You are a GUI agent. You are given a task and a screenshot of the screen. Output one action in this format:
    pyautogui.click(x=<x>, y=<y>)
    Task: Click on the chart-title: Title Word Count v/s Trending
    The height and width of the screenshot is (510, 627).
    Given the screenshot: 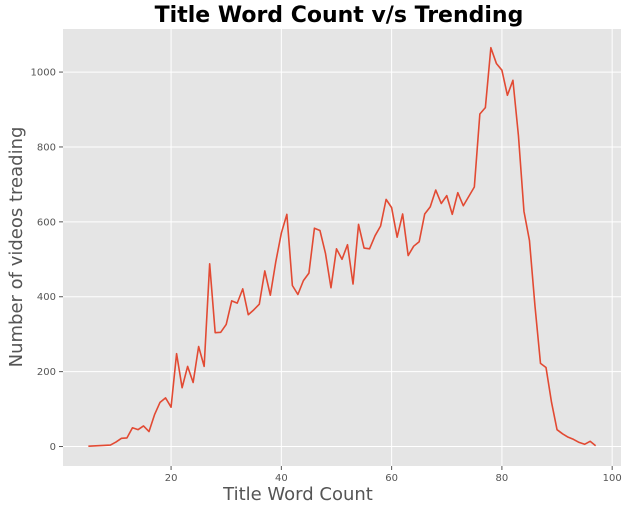 What is the action you would take?
    pyautogui.click(x=339, y=15)
    